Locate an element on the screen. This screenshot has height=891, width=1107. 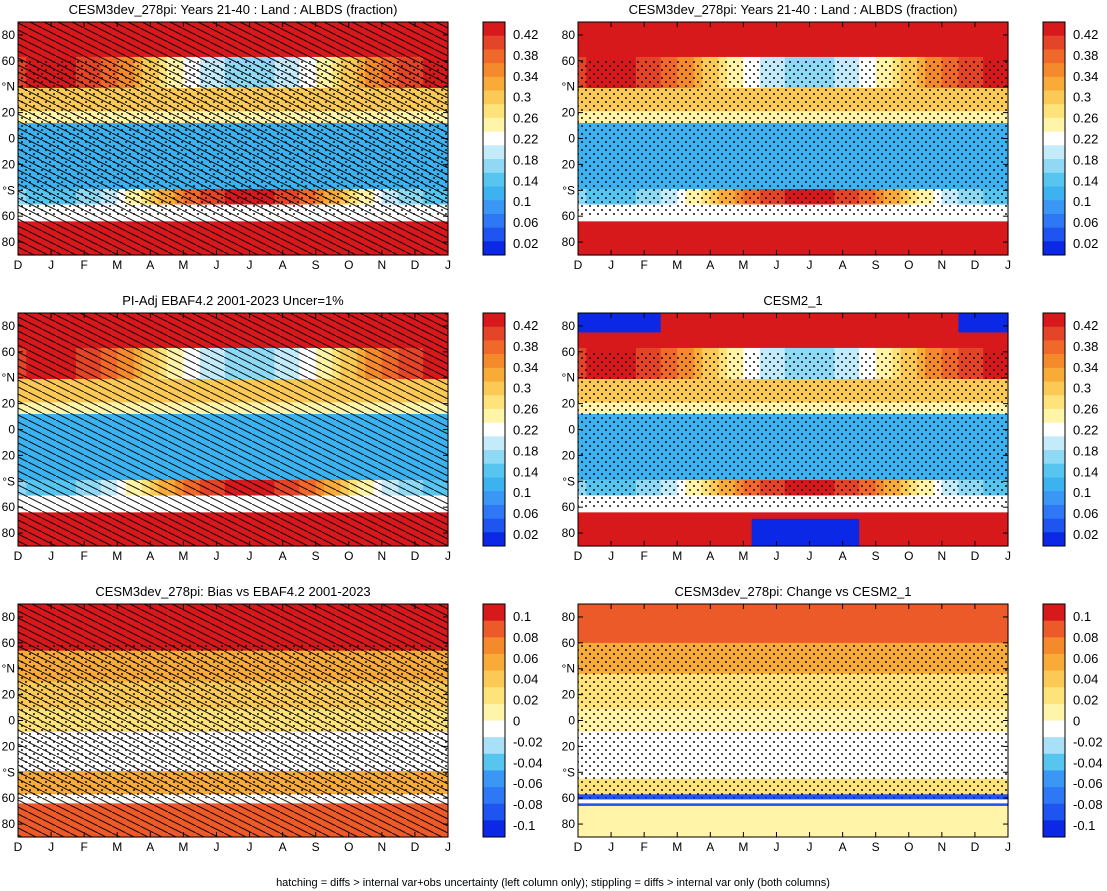
x-tick-label: A is located at coordinates (150, 265).